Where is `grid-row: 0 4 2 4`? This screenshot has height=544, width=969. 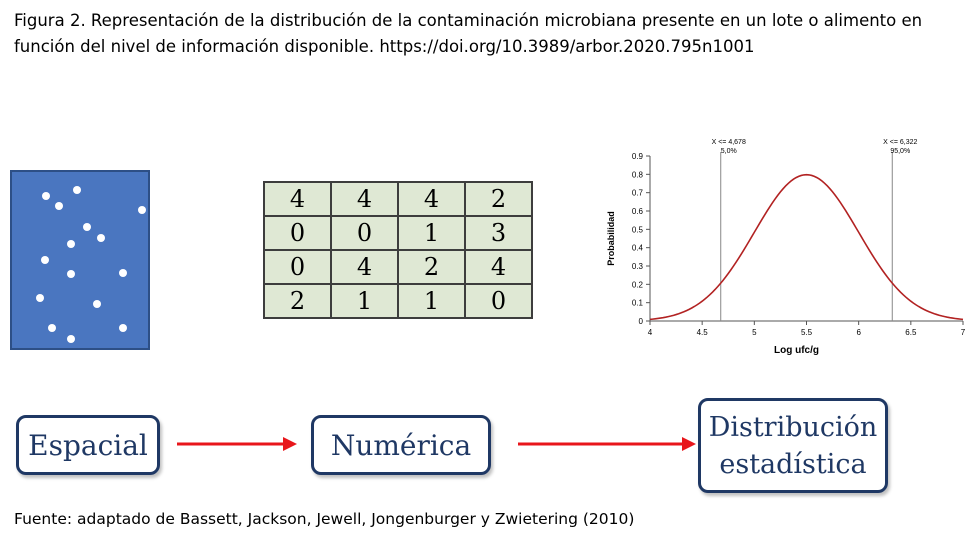
grid-row: 0 4 2 4 is located at coordinates (398, 267).